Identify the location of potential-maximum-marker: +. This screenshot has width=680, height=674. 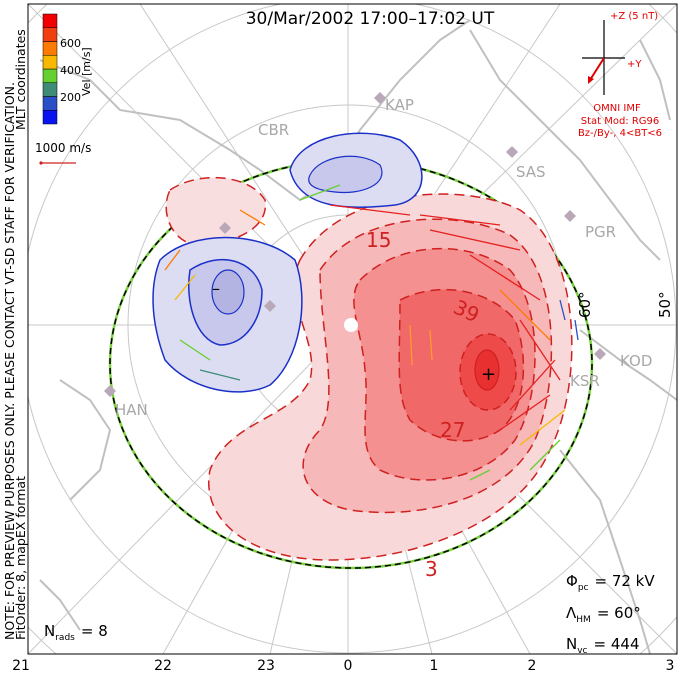
(488, 374).